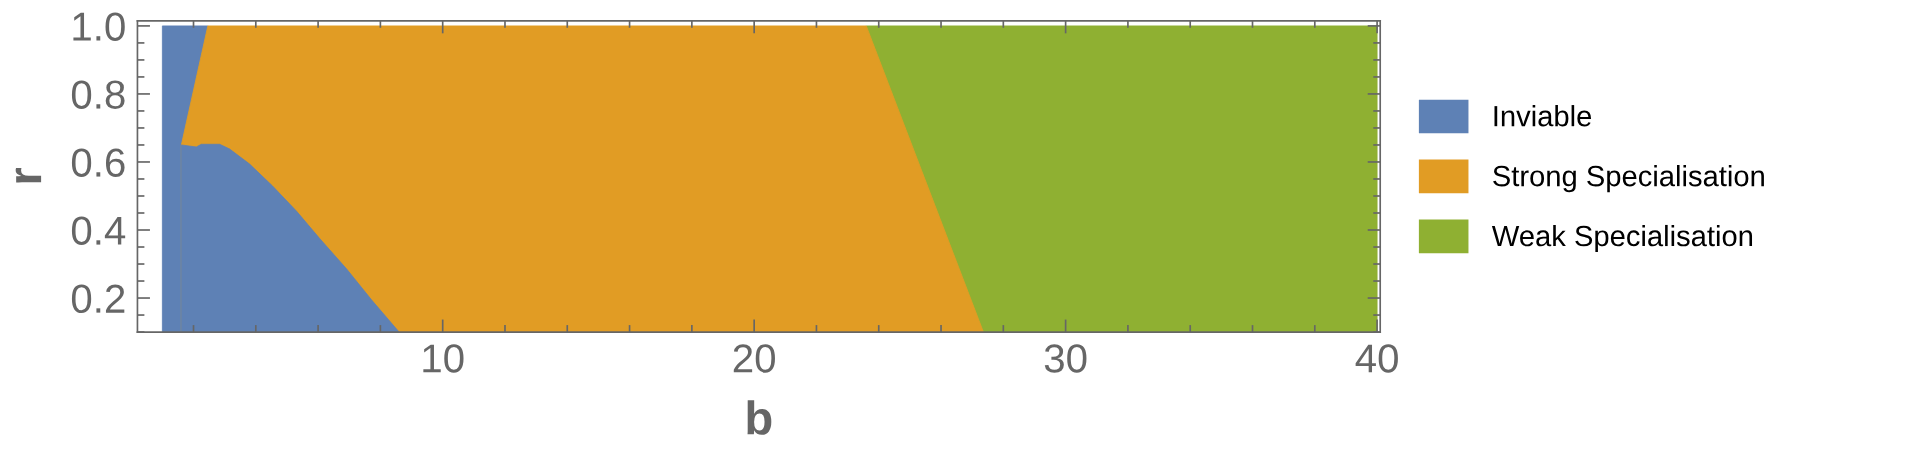 Image resolution: width=1909 pixels, height=473 pixels. I want to click on y-tick-label: 1.0, so click(99, 26).